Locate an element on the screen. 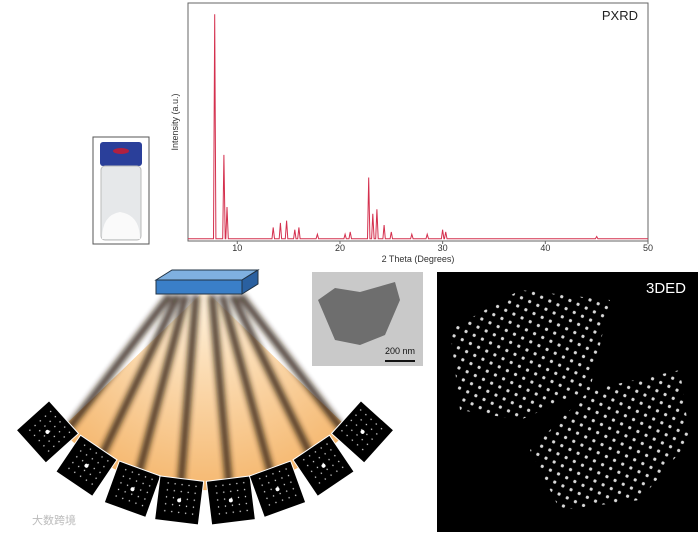 The width and height of the screenshot is (700, 537). x-axis-label: 2 Theta (Degrees) is located at coordinates (418, 259).